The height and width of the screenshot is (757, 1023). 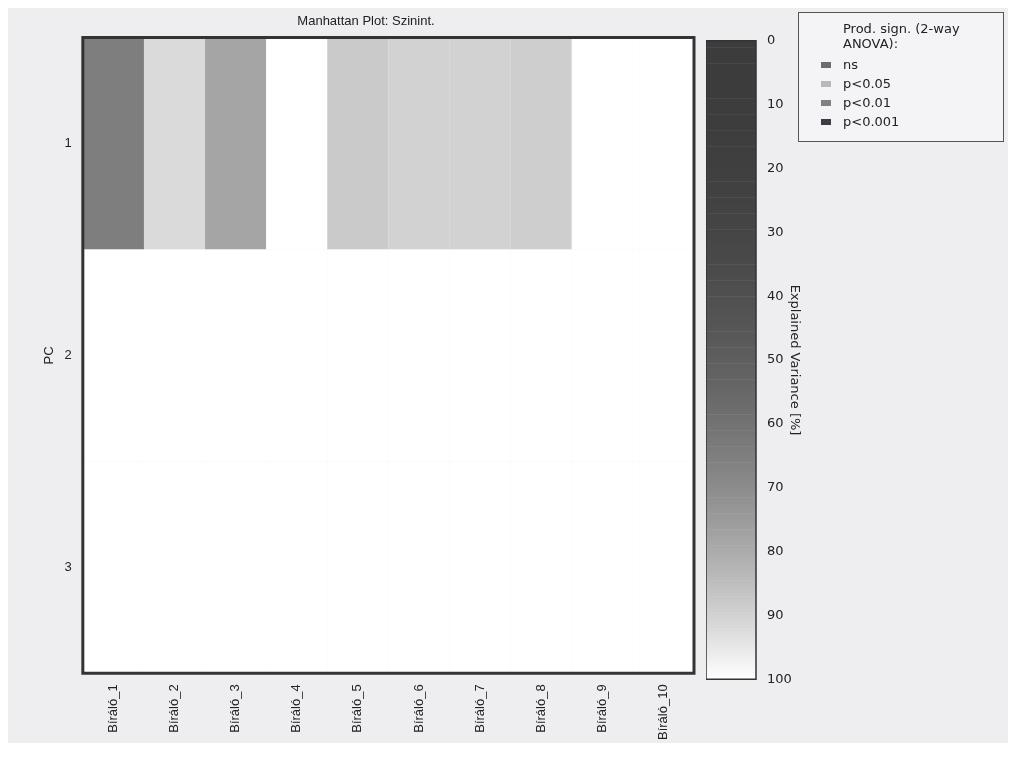 I want to click on y-tick-label: 2, so click(x=68, y=355).